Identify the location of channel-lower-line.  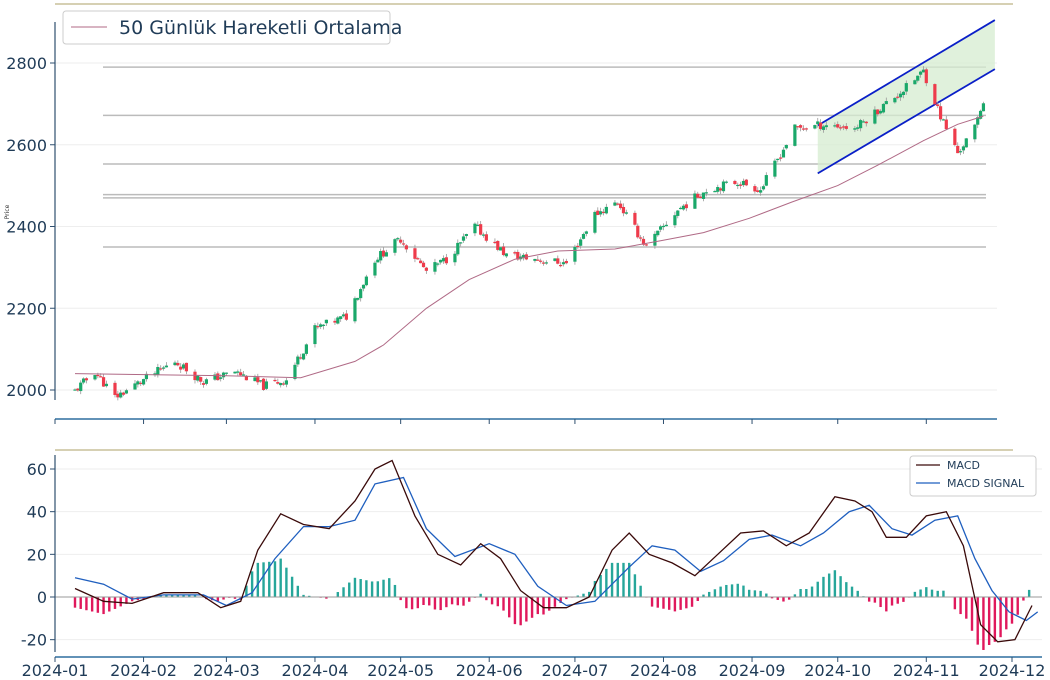
(906, 121).